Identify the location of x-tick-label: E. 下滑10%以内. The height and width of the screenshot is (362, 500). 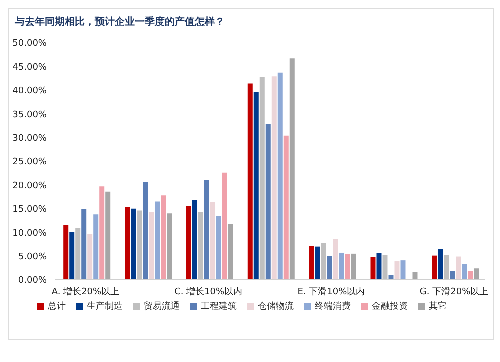
(332, 292).